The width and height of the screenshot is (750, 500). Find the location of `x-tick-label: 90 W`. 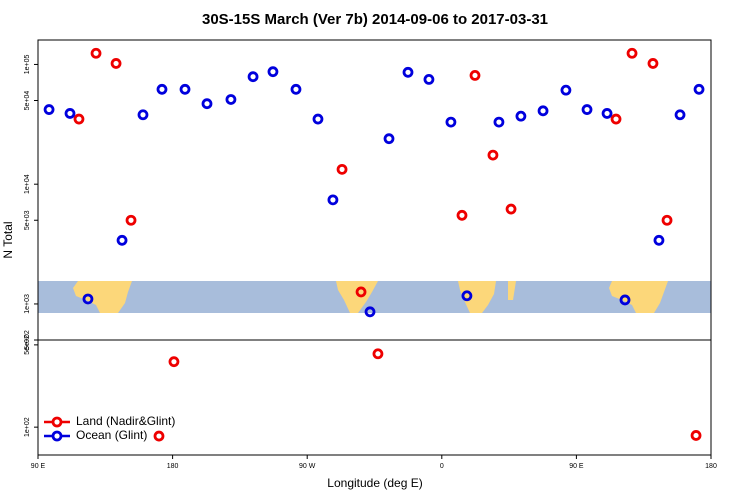

x-tick-label: 90 W is located at coordinates (307, 466).